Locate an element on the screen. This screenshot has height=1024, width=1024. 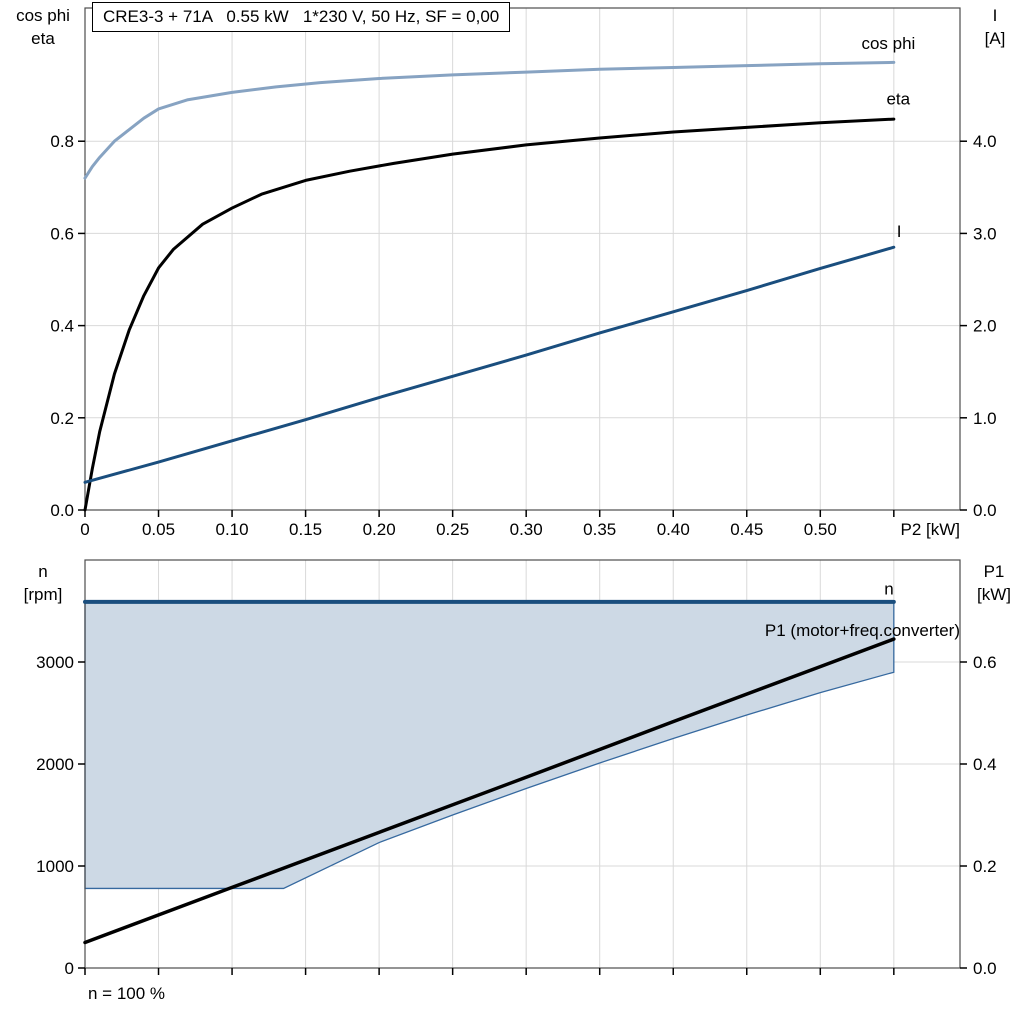
lower-left-axis-title-line1: n is located at coordinates (43, 571).